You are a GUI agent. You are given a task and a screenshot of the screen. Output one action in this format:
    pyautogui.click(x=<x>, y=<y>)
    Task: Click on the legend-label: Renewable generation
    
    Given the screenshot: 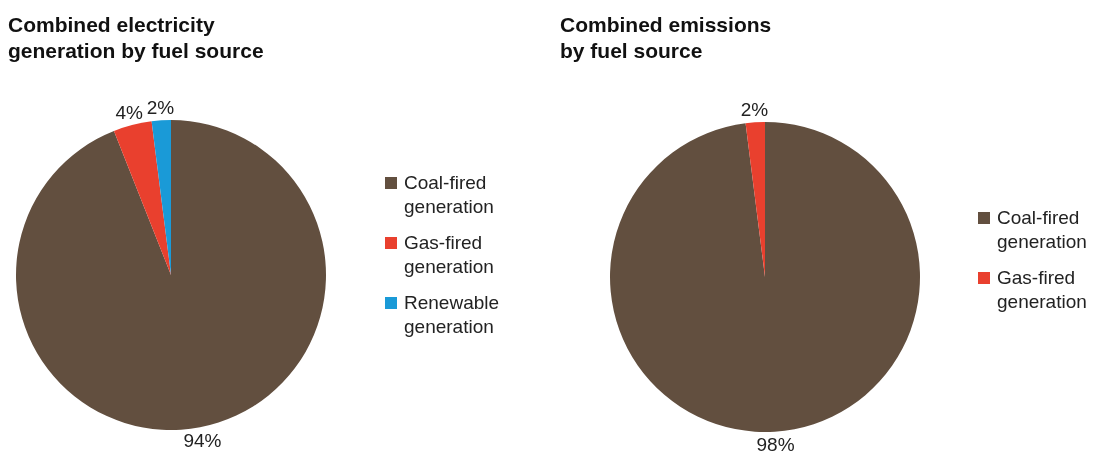 What is the action you would take?
    pyautogui.click(x=452, y=315)
    